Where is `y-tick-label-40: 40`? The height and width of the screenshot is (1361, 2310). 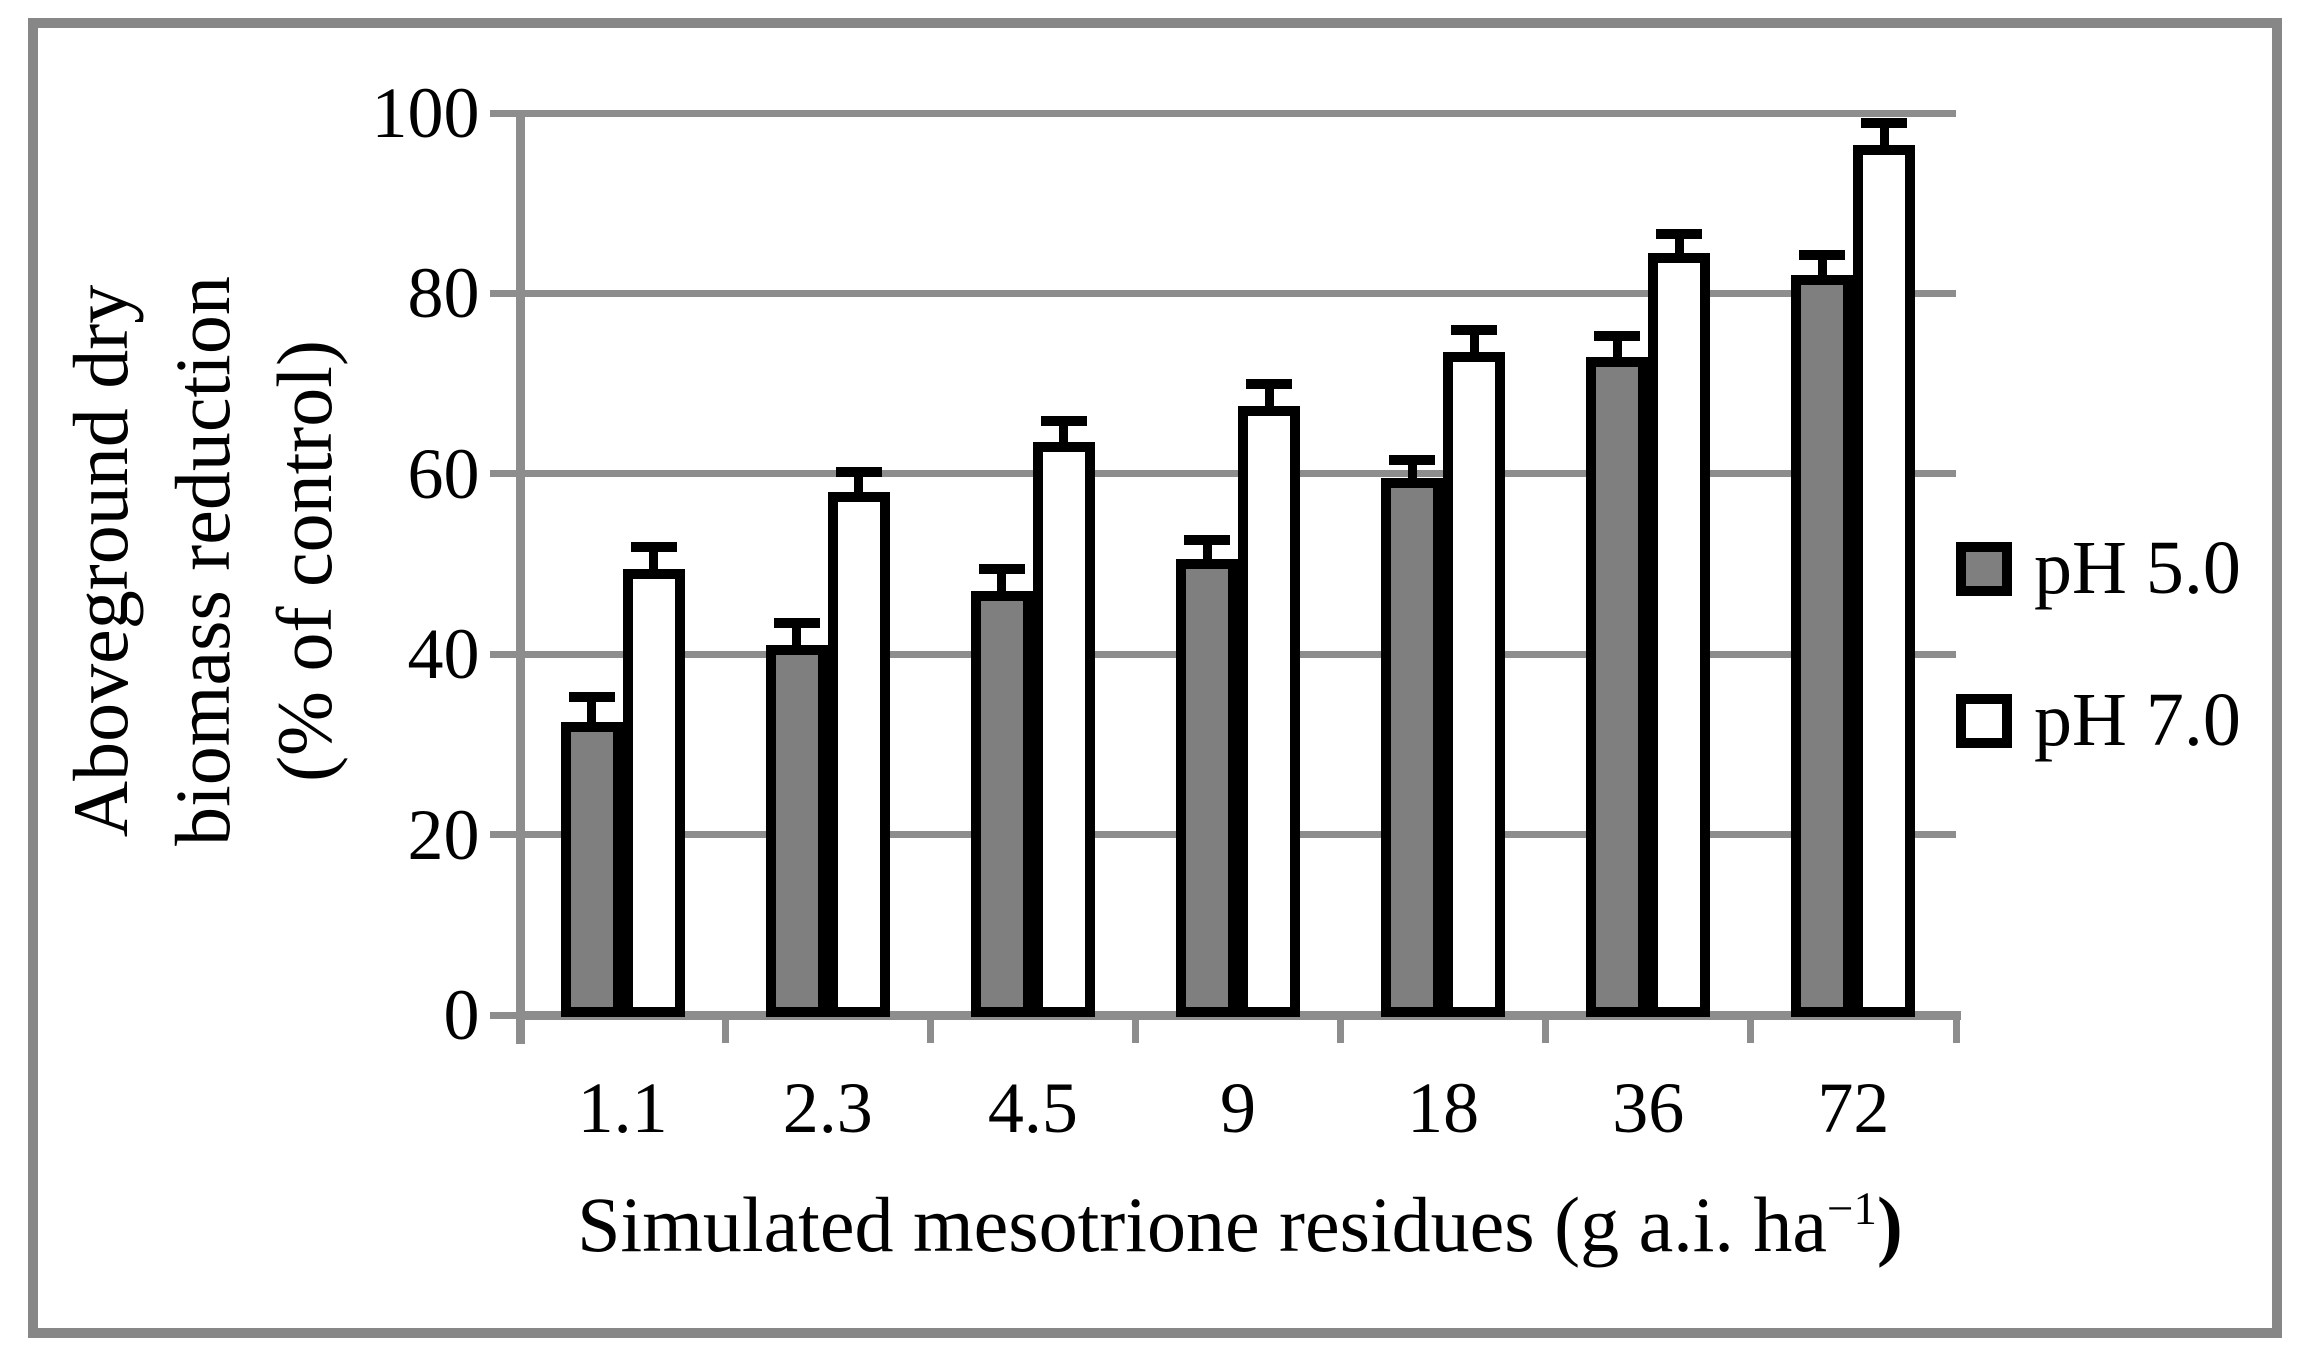 y-tick-label-40: 40 is located at coordinates (443, 654).